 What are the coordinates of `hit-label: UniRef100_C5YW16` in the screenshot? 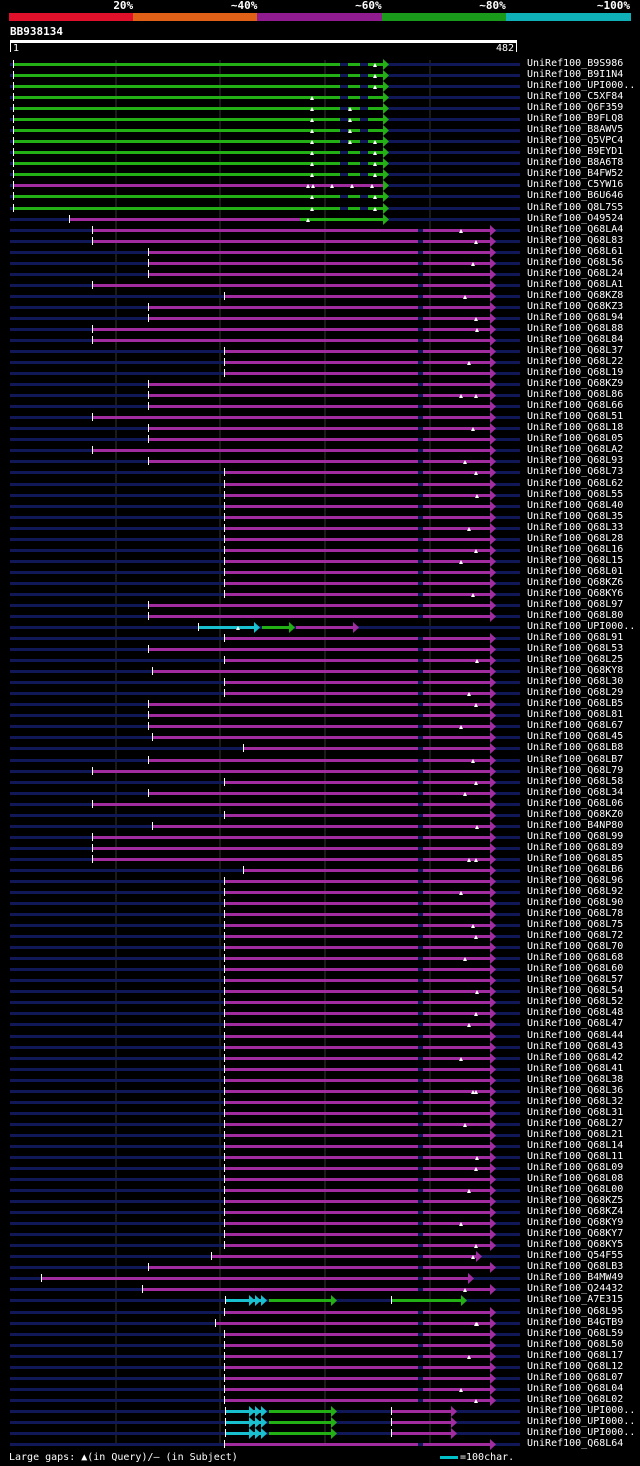 It's located at (575, 184).